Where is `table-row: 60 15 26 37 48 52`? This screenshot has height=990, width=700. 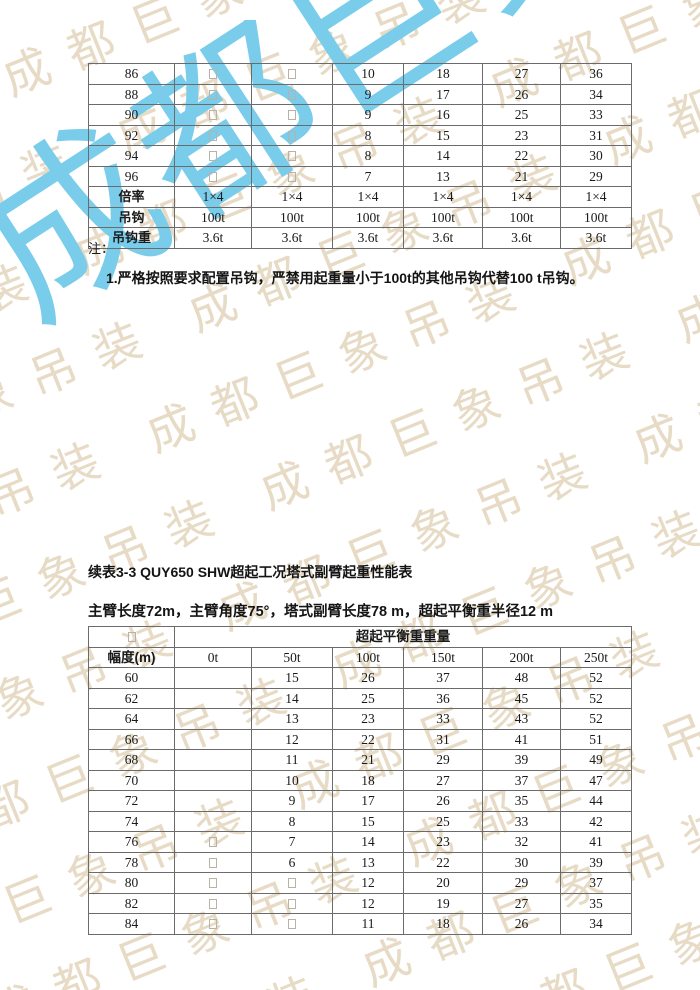
table-row: 60 15 26 37 48 52 is located at coordinates (360, 678).